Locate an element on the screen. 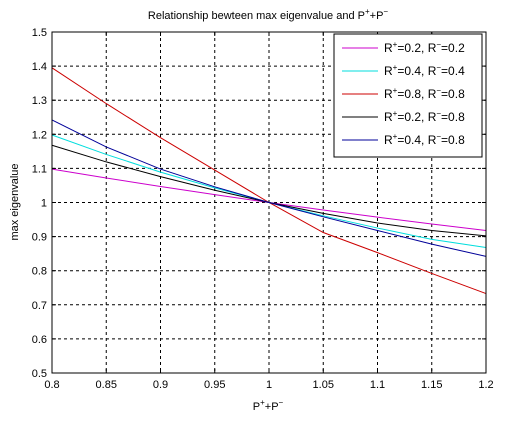 This screenshot has width=515, height=423. x-axis-title-p1: P is located at coordinates (256, 407).